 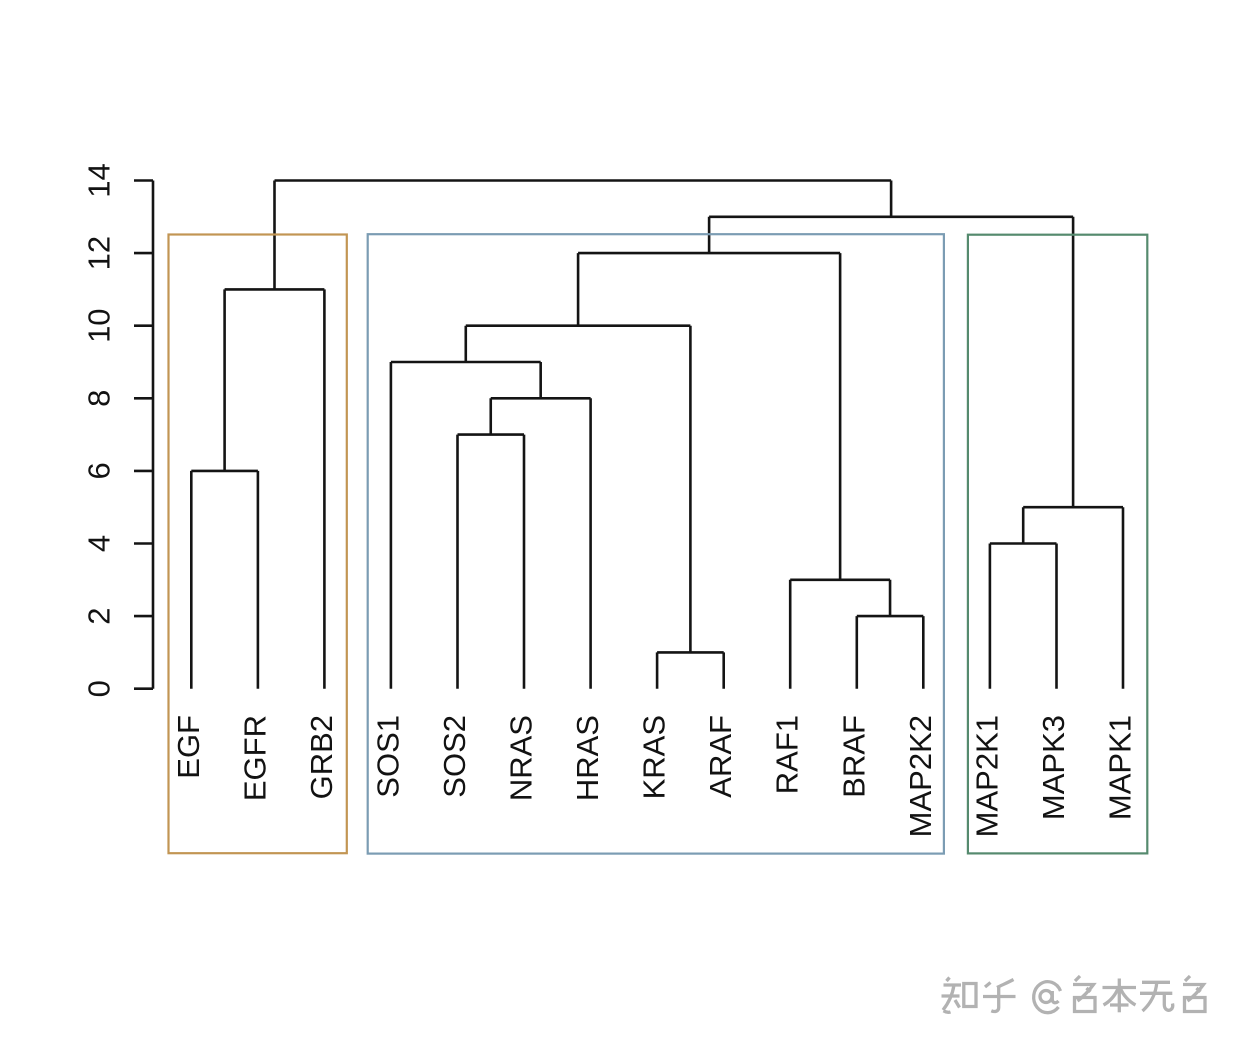 I want to click on svg-text: GRB2, so click(x=321, y=757).